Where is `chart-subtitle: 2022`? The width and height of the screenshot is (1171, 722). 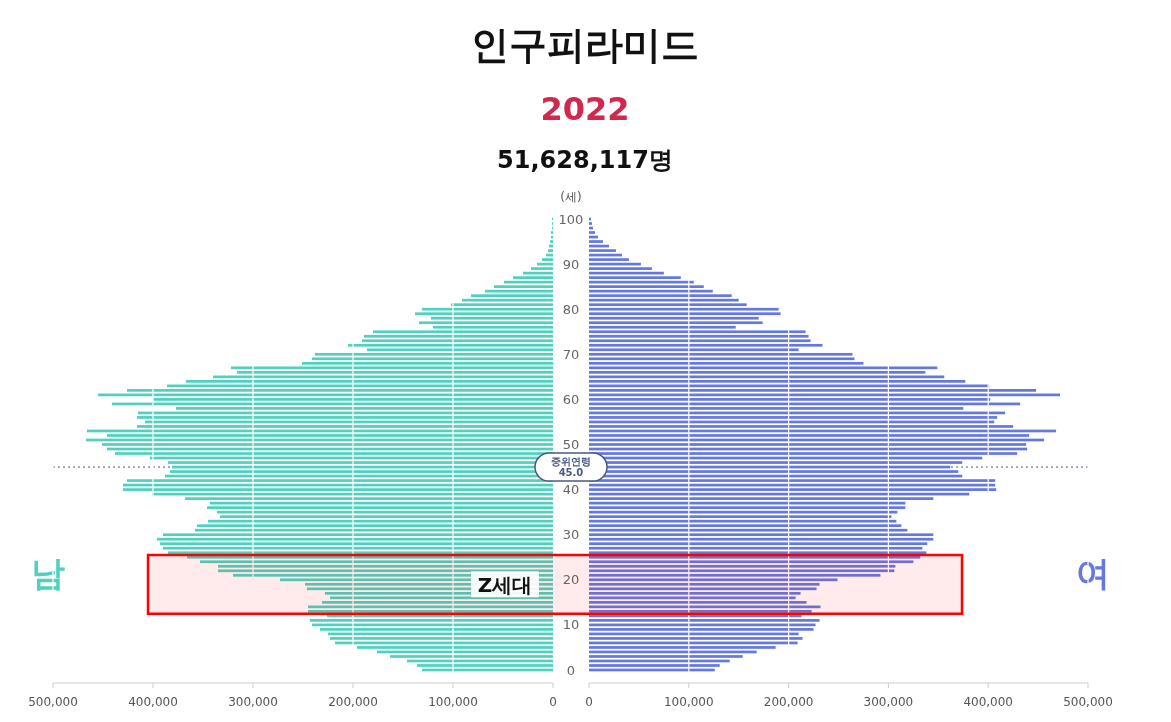 chart-subtitle: 2022 is located at coordinates (585, 109).